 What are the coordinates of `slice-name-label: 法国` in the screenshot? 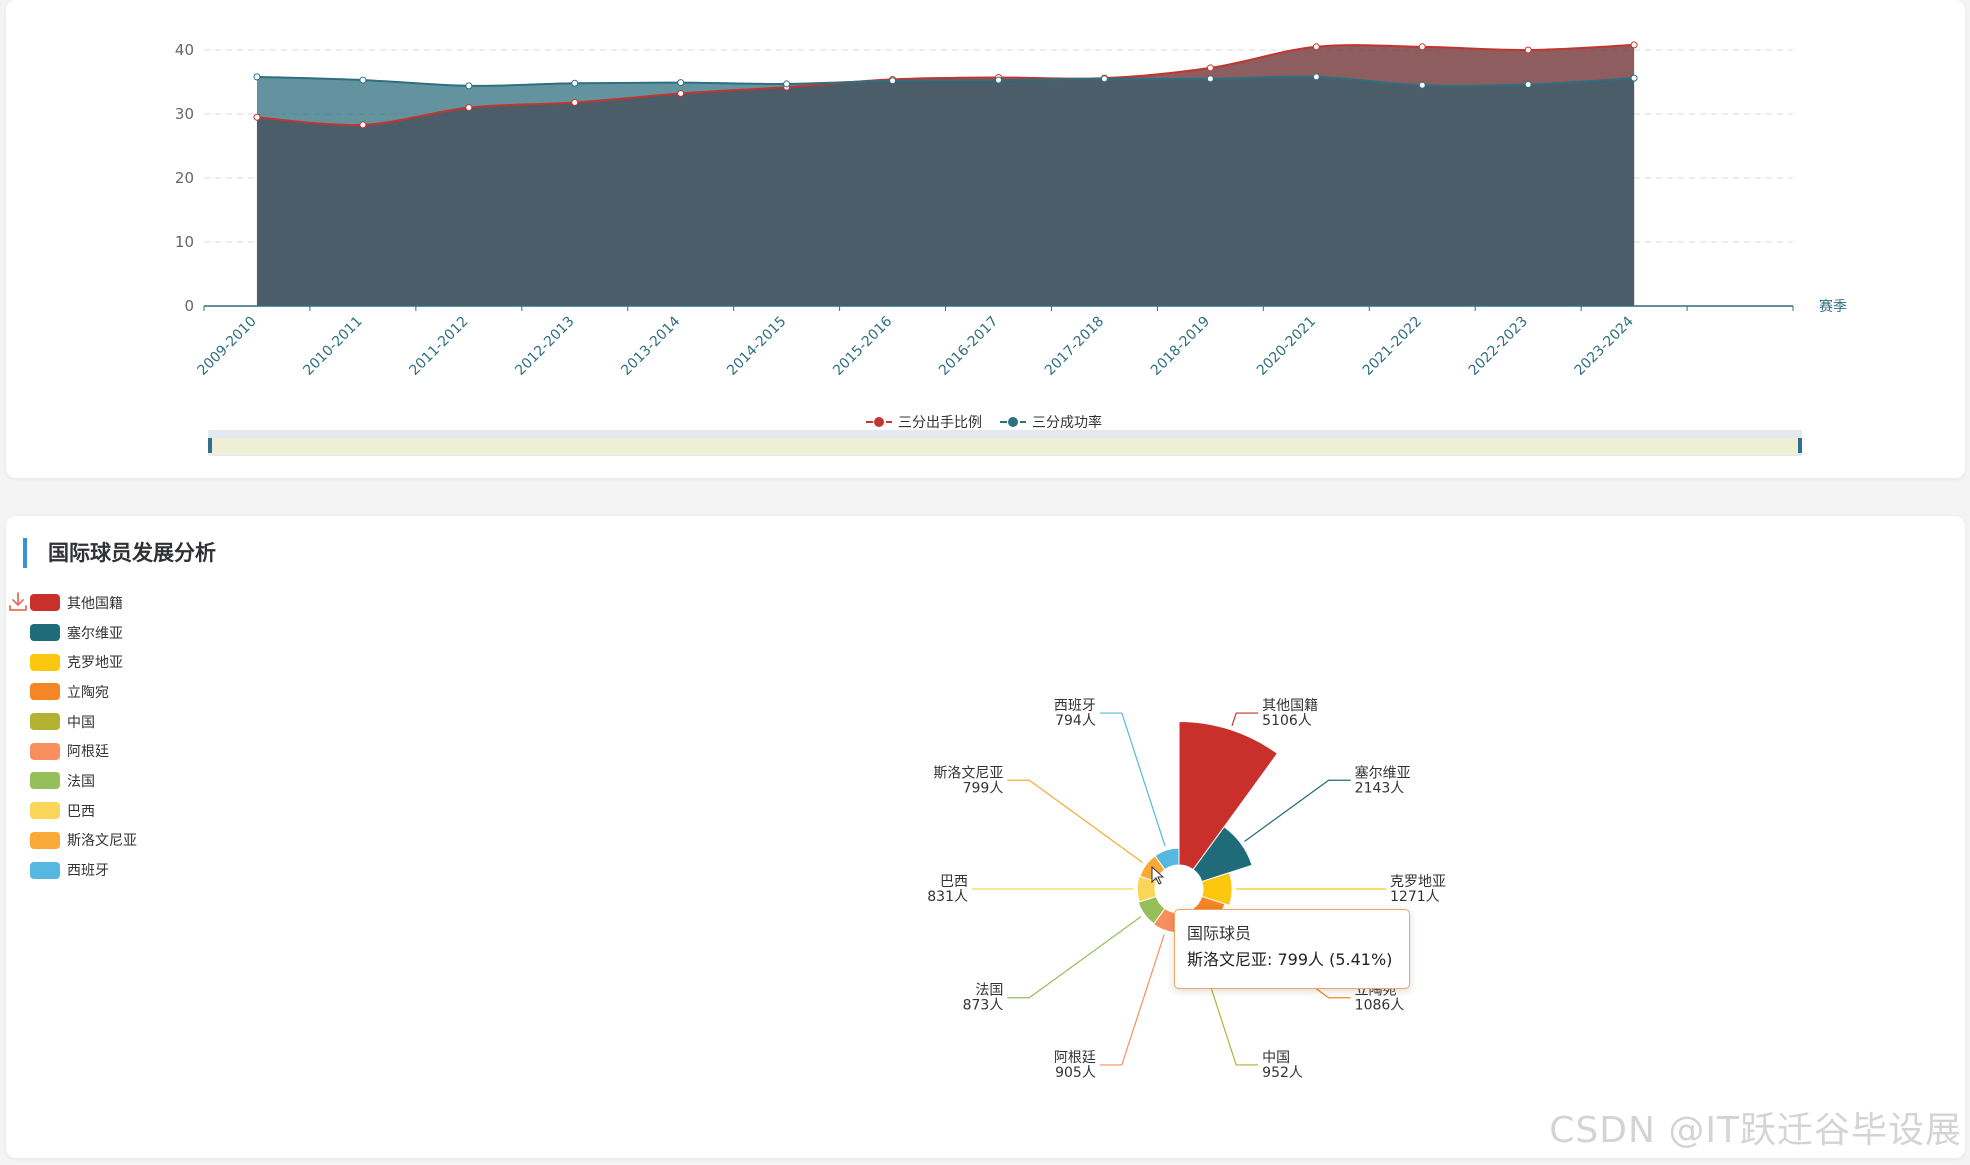 It's located at (989, 991).